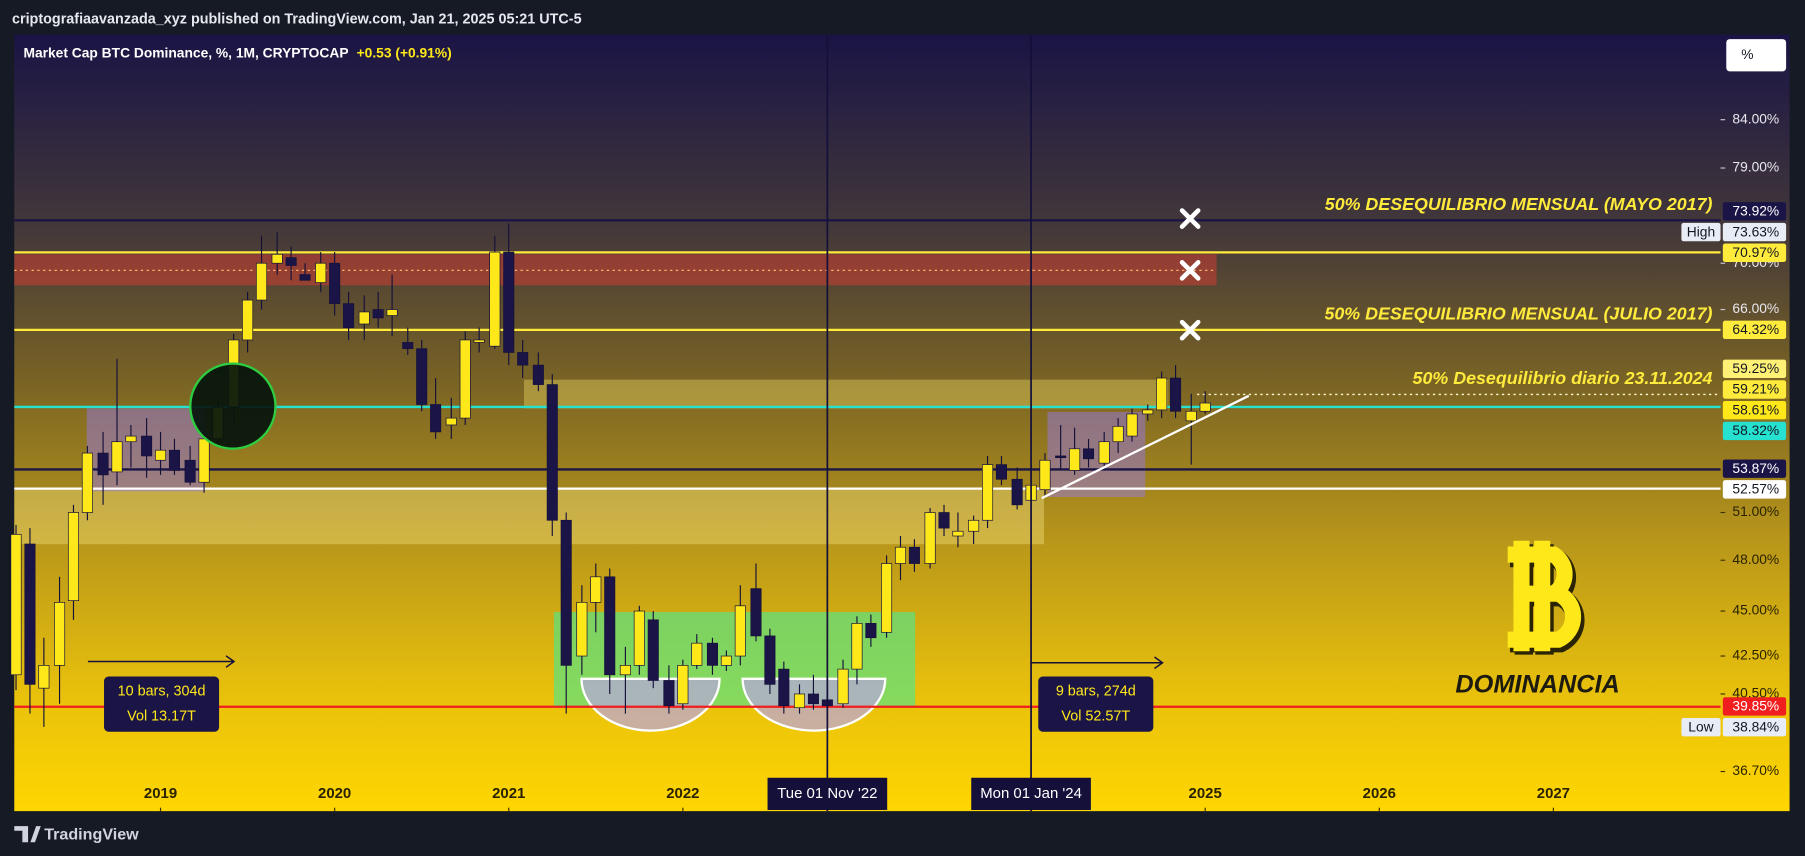 The height and width of the screenshot is (856, 1805). Describe the element at coordinates (233, 406) in the screenshot. I see `highlight-circle` at that location.